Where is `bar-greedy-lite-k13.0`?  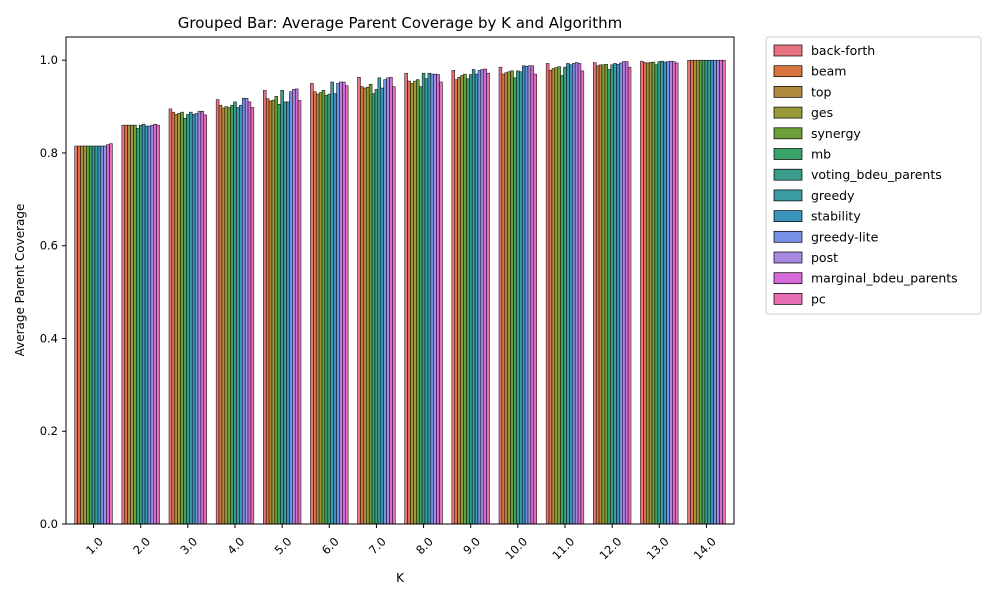 bar-greedy-lite-k13.0 is located at coordinates (668, 293).